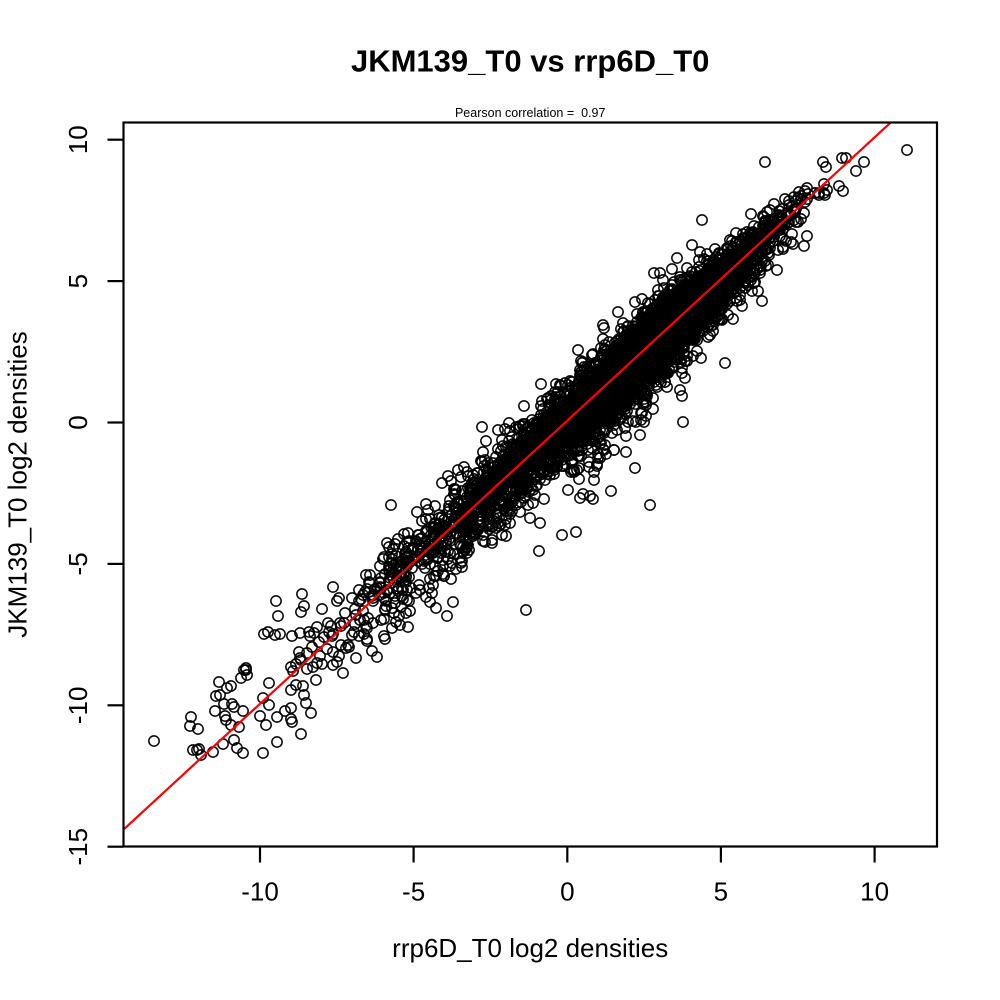 The height and width of the screenshot is (1000, 1000). What do you see at coordinates (530, 113) in the screenshot?
I see `svg-text: Pearson correlation = 0.97` at bounding box center [530, 113].